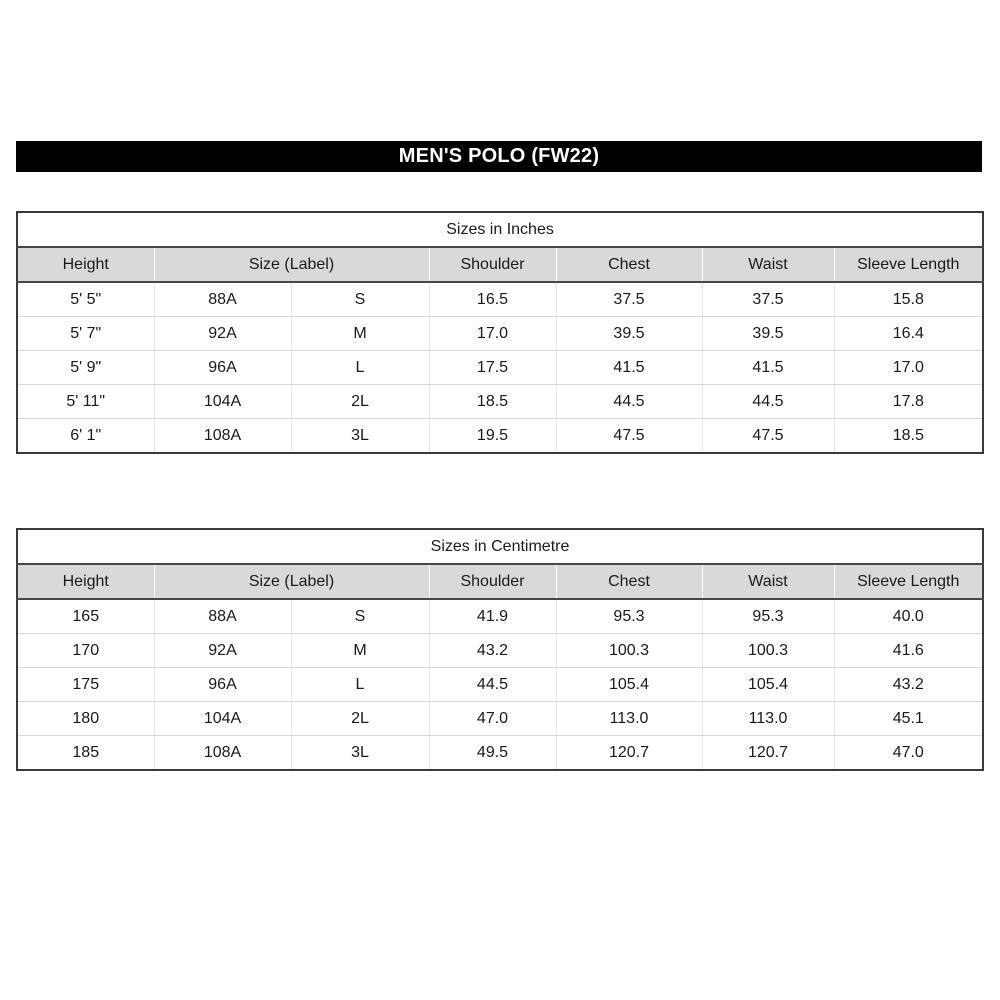 The width and height of the screenshot is (1000, 1000). Describe the element at coordinates (908, 333) in the screenshot. I see `table-cell: 16.4` at that location.